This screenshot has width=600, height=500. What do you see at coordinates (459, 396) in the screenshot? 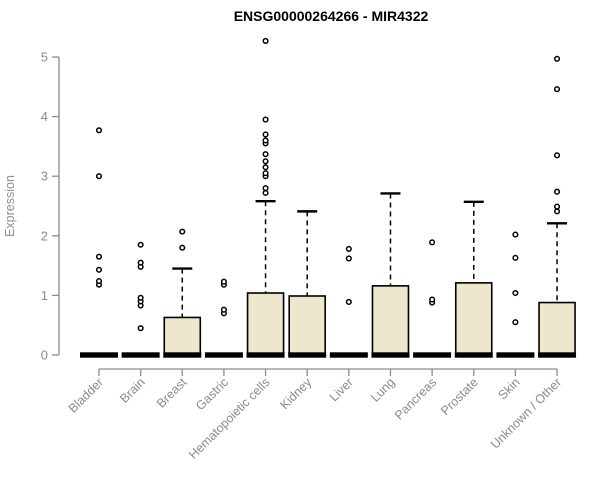
I see `x-tick-label: Prostate` at bounding box center [459, 396].